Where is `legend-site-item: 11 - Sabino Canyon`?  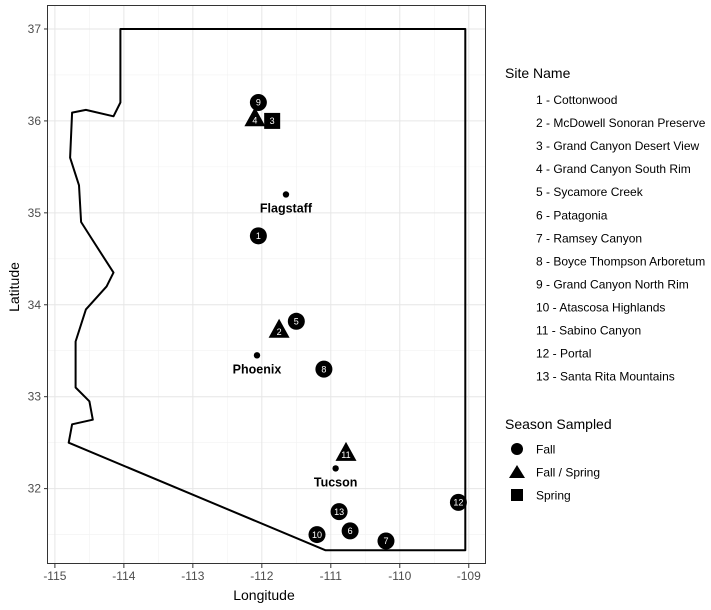
legend-site-item: 11 - Sabino Canyon is located at coordinates (588, 331).